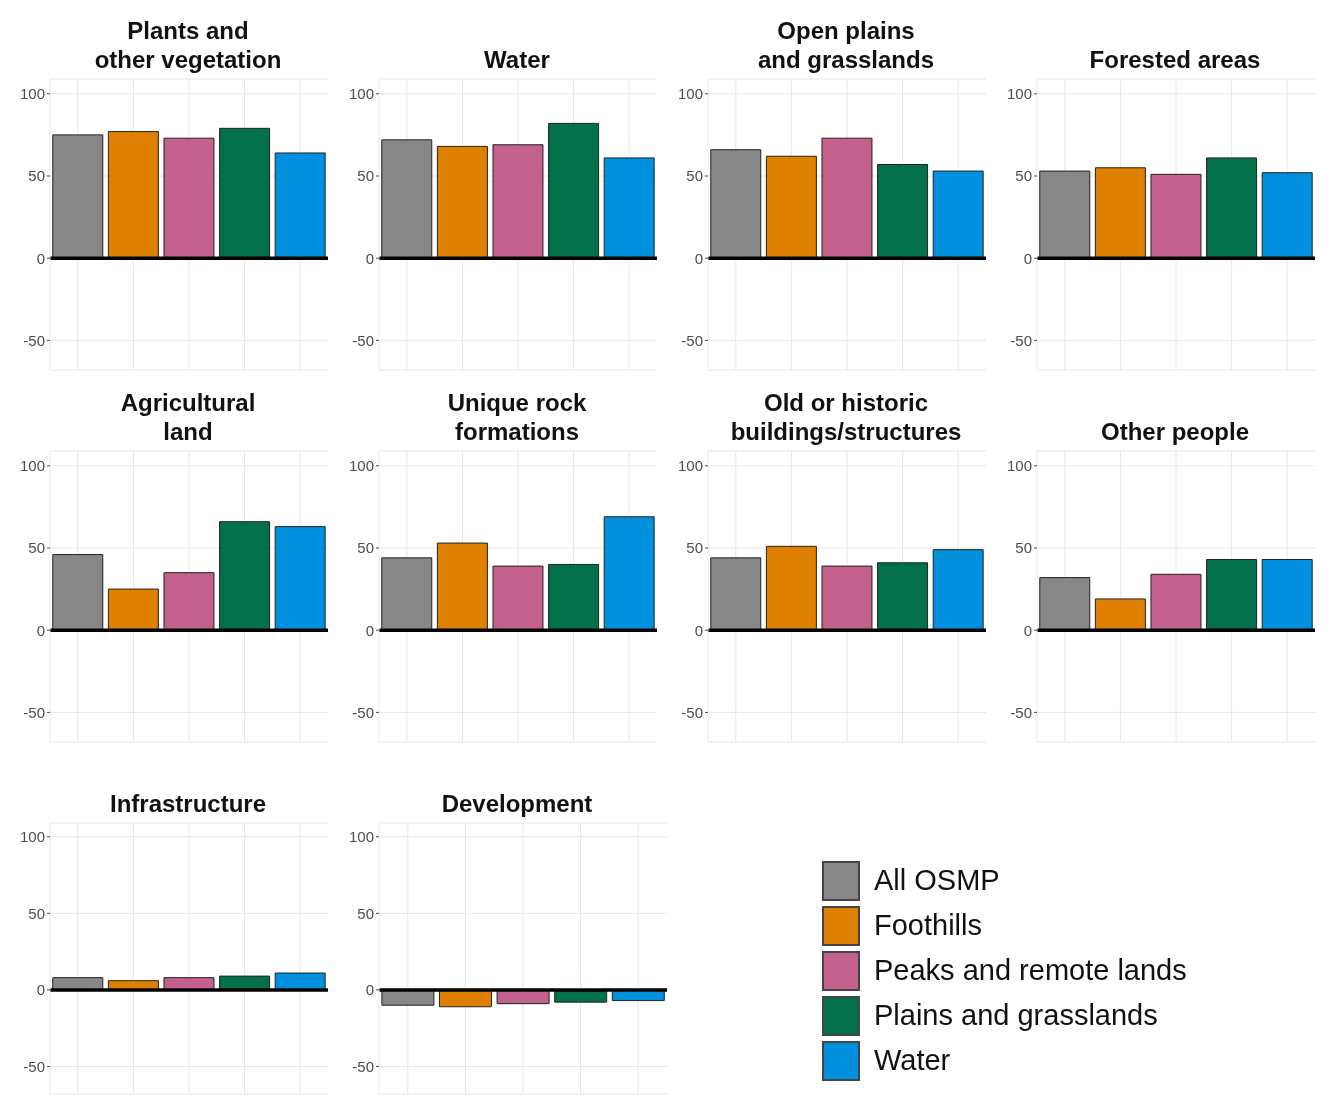 This screenshot has width=1331, height=1114. Describe the element at coordinates (517, 417) in the screenshot. I see `chart-title: Unique rock formations` at that location.